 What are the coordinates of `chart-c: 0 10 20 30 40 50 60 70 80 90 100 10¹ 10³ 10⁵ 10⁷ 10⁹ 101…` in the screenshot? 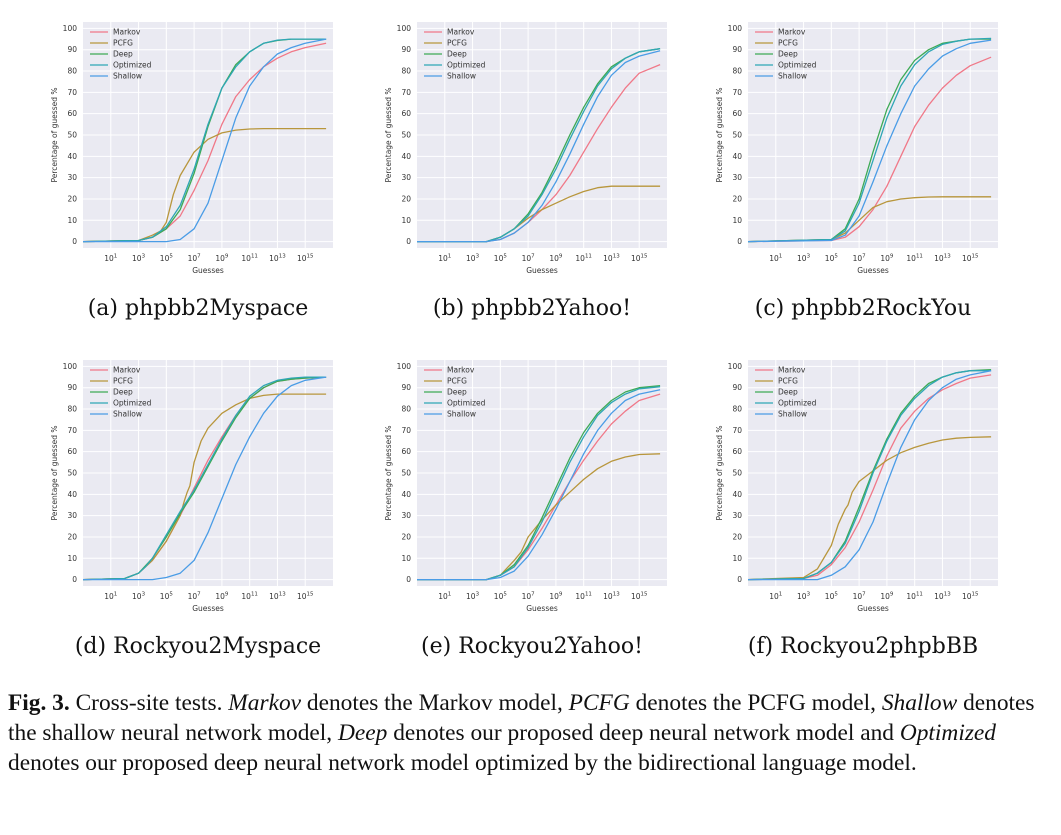 It's located at (856, 148).